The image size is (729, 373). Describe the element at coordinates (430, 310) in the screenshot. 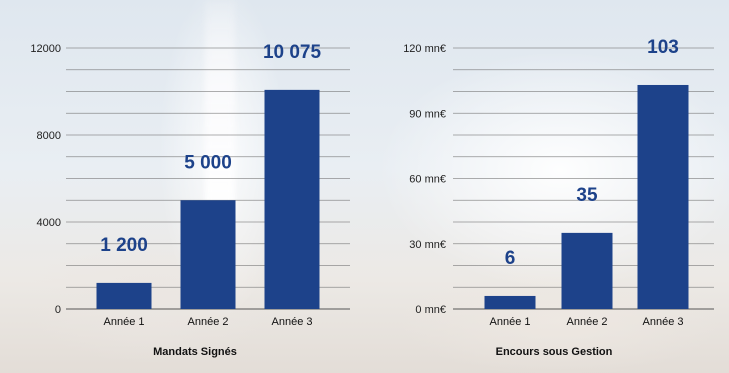

I see `y-tick-label: 0 mn€` at that location.